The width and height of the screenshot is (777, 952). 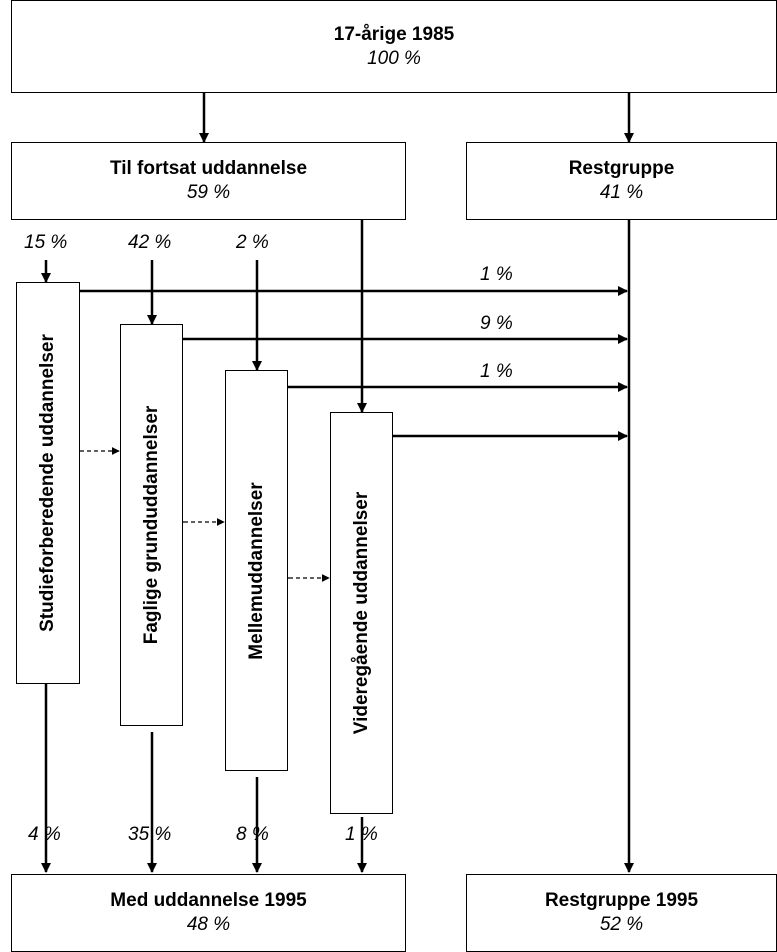 I want to click on box-percent: 41 %, so click(x=621, y=192).